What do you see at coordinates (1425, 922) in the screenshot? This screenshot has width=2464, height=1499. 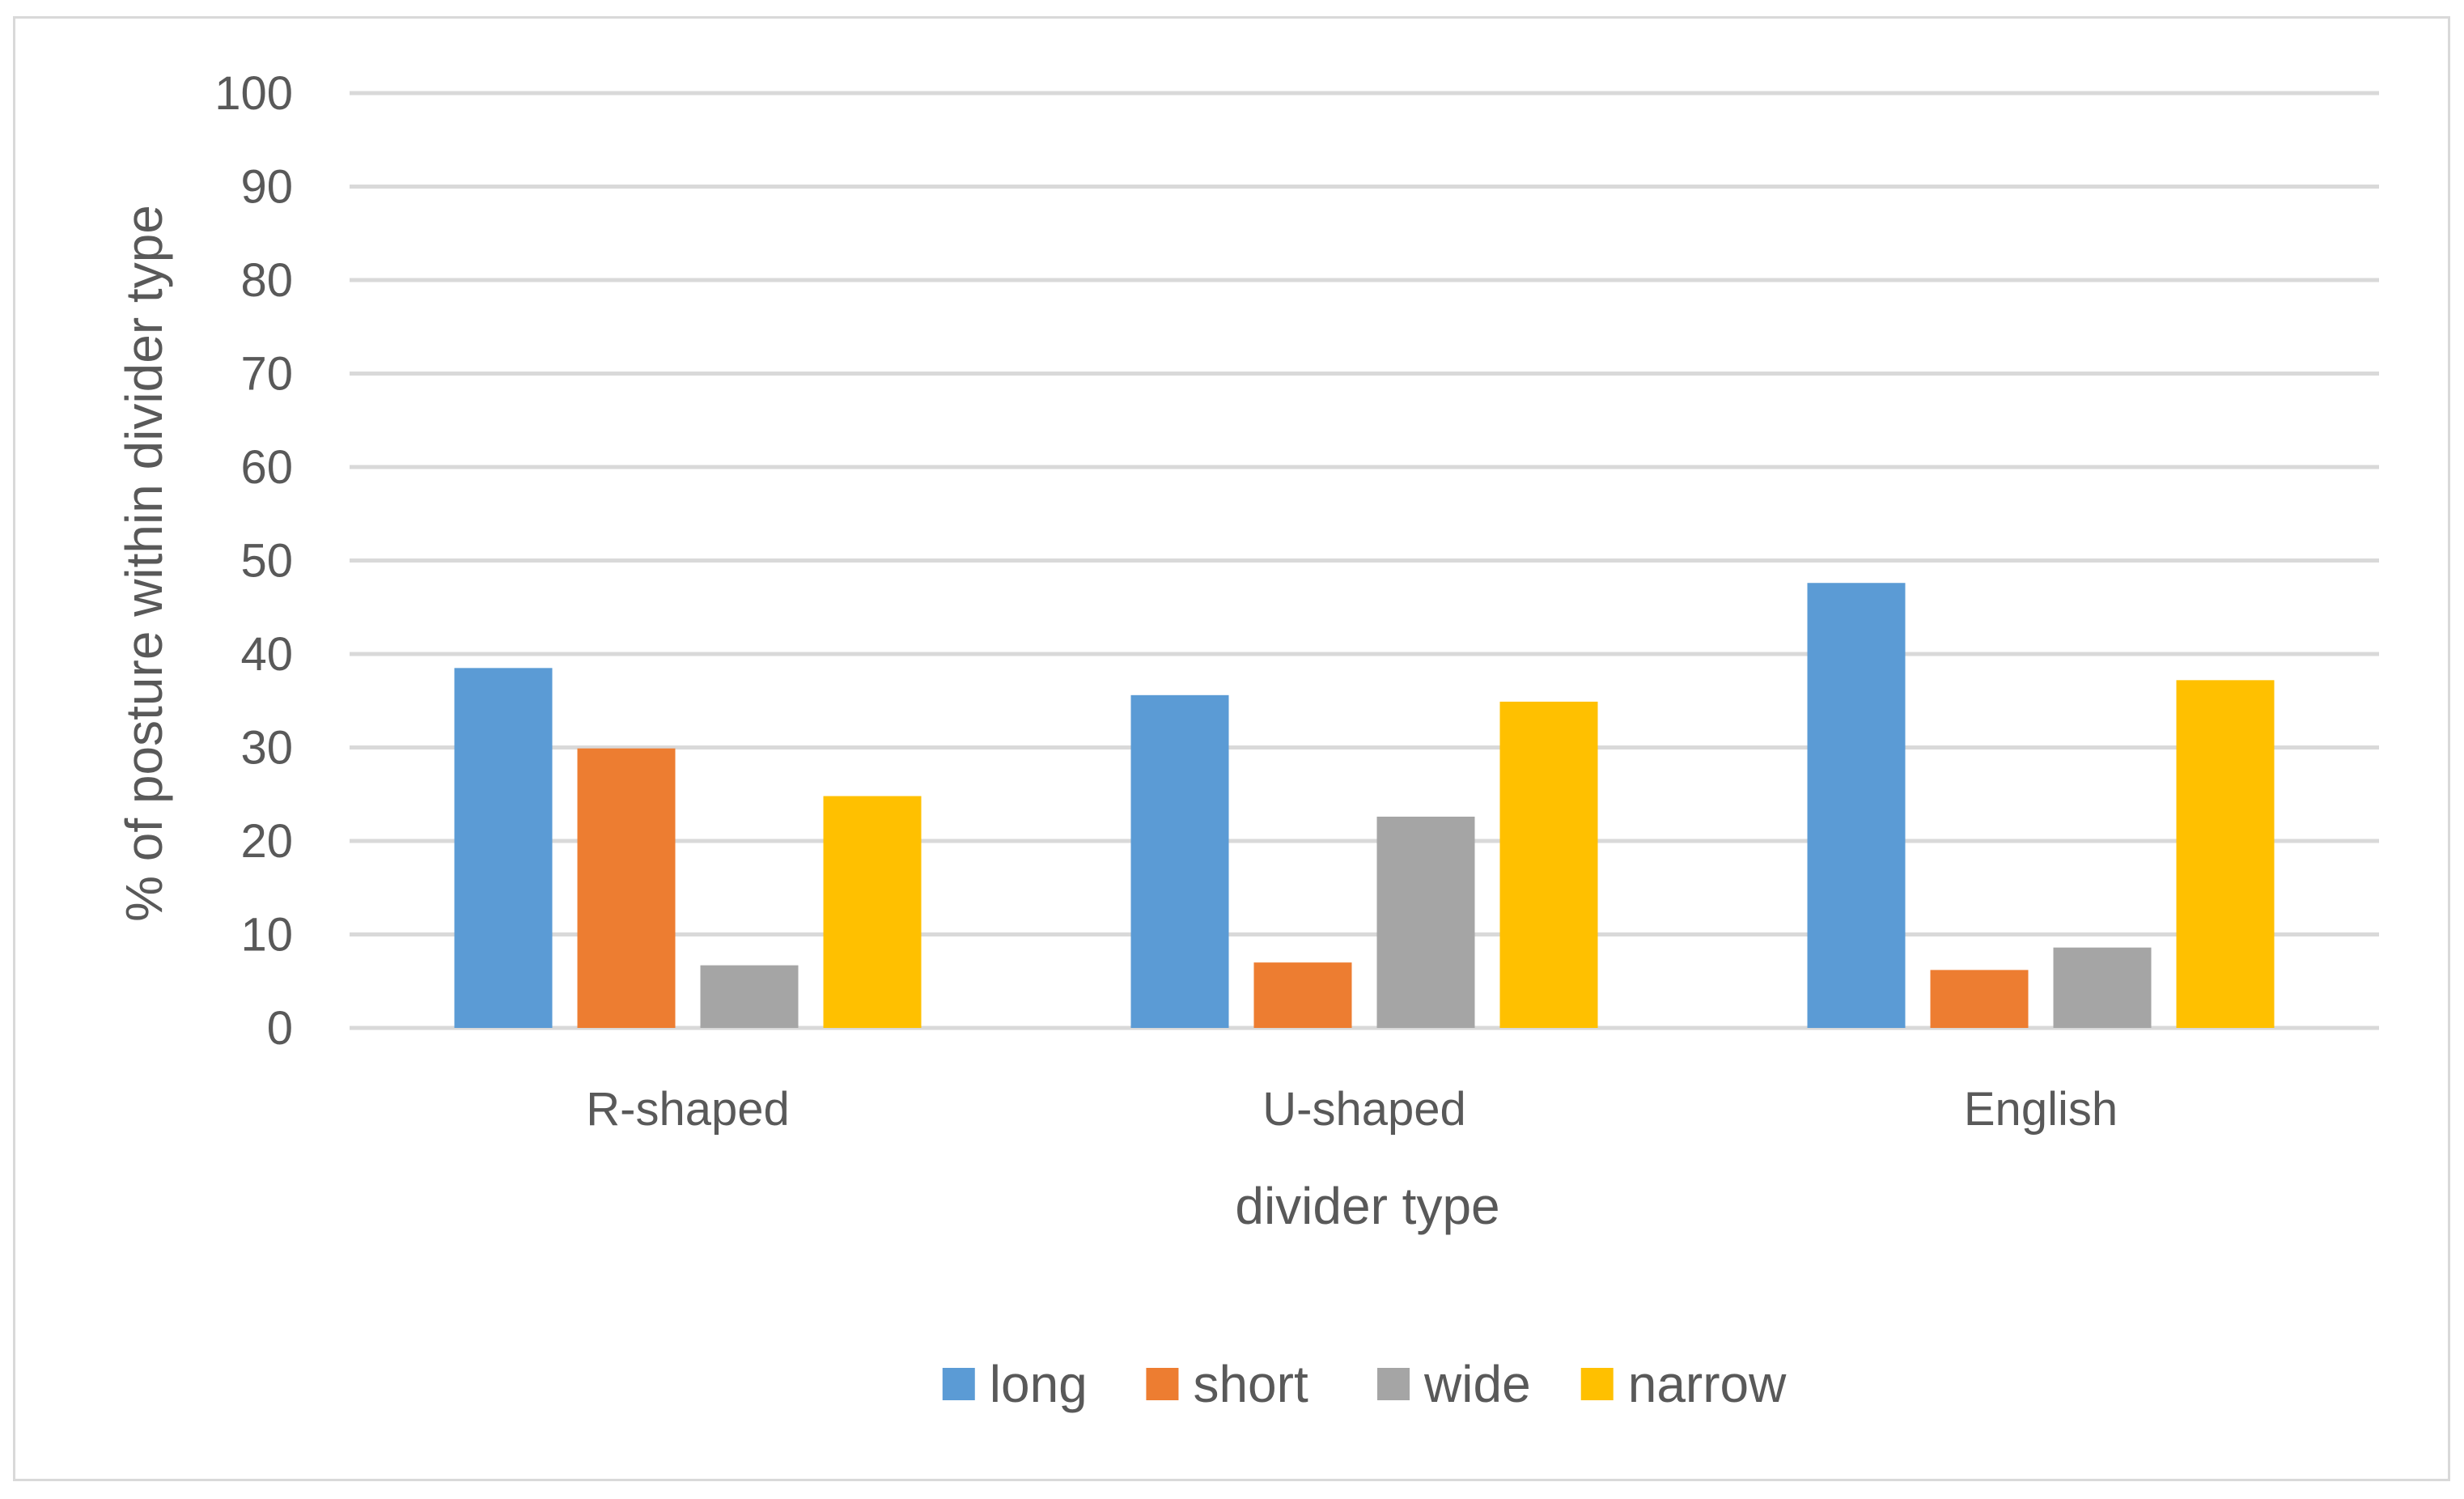 I see `bar-wide-U-shaped` at bounding box center [1425, 922].